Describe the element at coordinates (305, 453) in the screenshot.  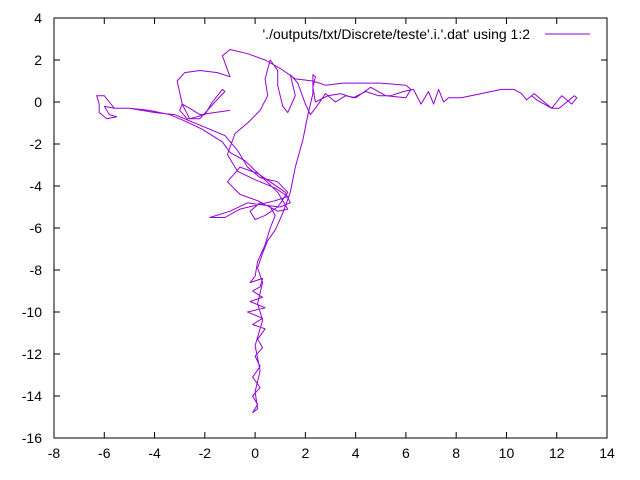
I see `x-tick-label: 2` at that location.